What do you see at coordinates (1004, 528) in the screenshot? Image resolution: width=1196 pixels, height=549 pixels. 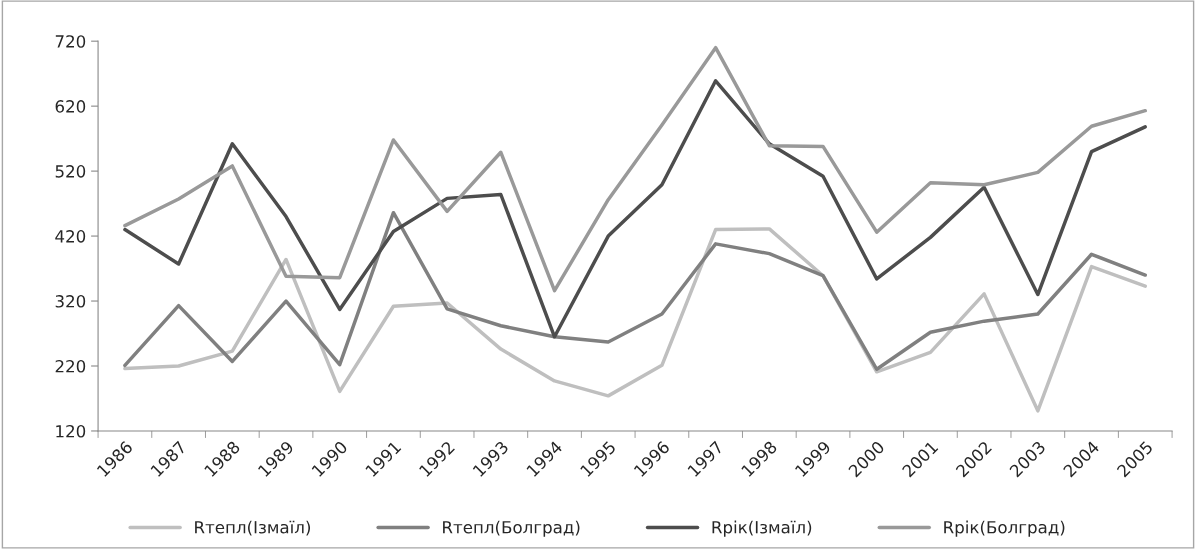 I see `legend-label: Rрік(Болград)` at bounding box center [1004, 528].